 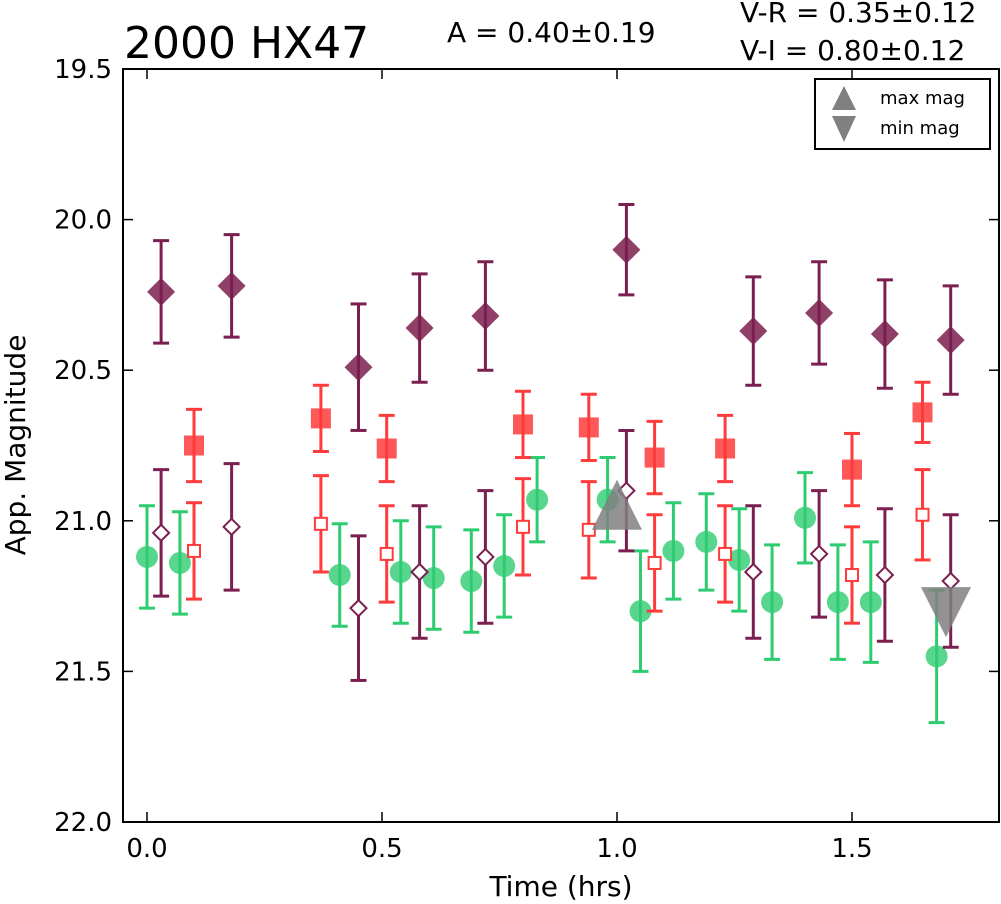 What do you see at coordinates (16, 445) in the screenshot?
I see `y-axis-label: App. Magnitude` at bounding box center [16, 445].